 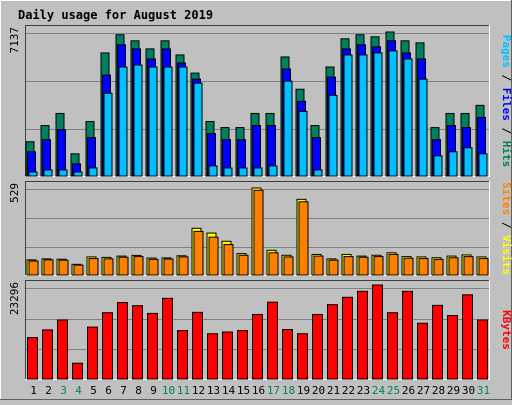 I want to click on chart-title: Daily usage for August 2019, so click(x=115, y=15).